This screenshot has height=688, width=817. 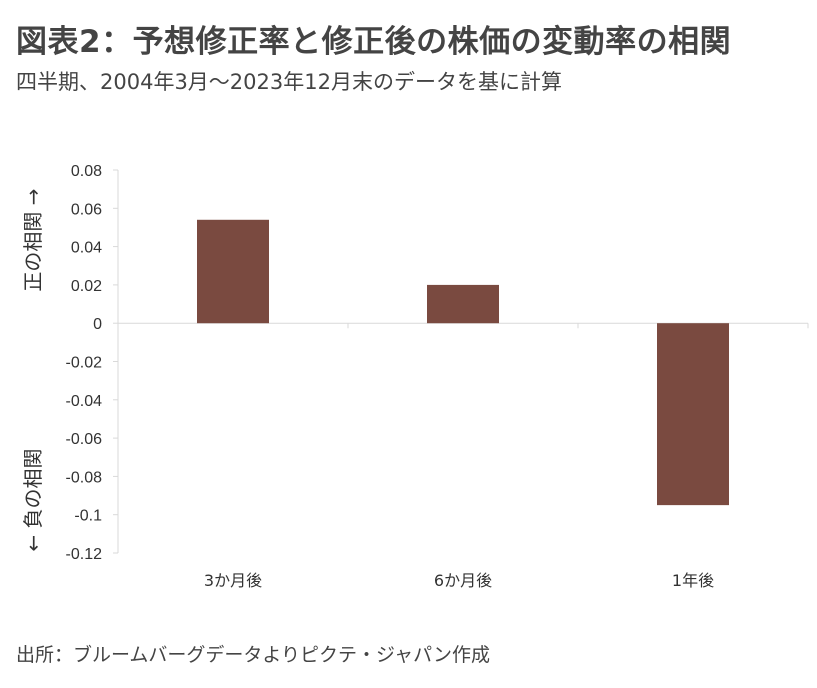 I want to click on y-label-positive: 正の相関 →, so click(x=33, y=239).